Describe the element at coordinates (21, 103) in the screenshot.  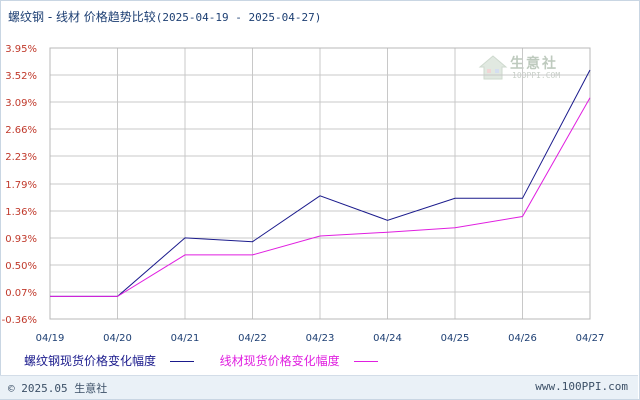
I see `y-tick-label: 3.09%` at that location.